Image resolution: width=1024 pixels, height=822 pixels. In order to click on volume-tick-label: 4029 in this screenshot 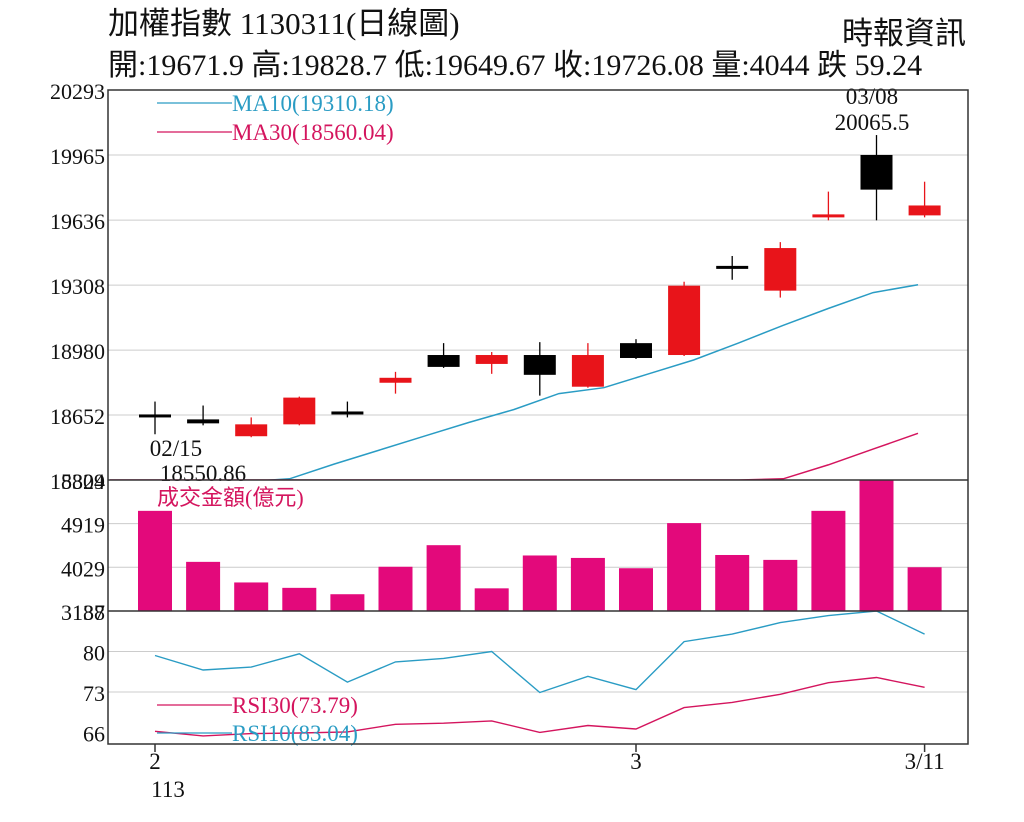, I will do `click(83, 568)`.